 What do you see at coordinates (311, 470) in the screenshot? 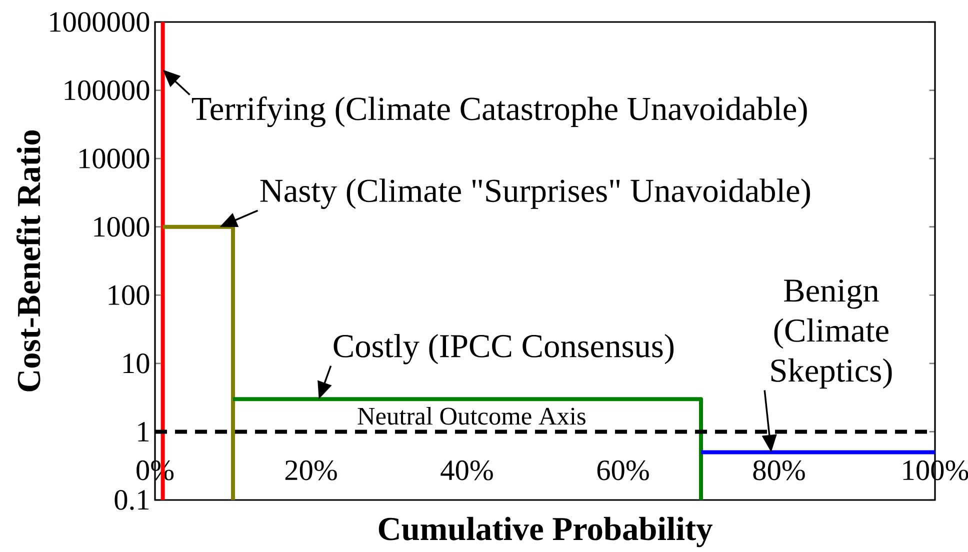
I see `x-tick-label: 20%` at bounding box center [311, 470].